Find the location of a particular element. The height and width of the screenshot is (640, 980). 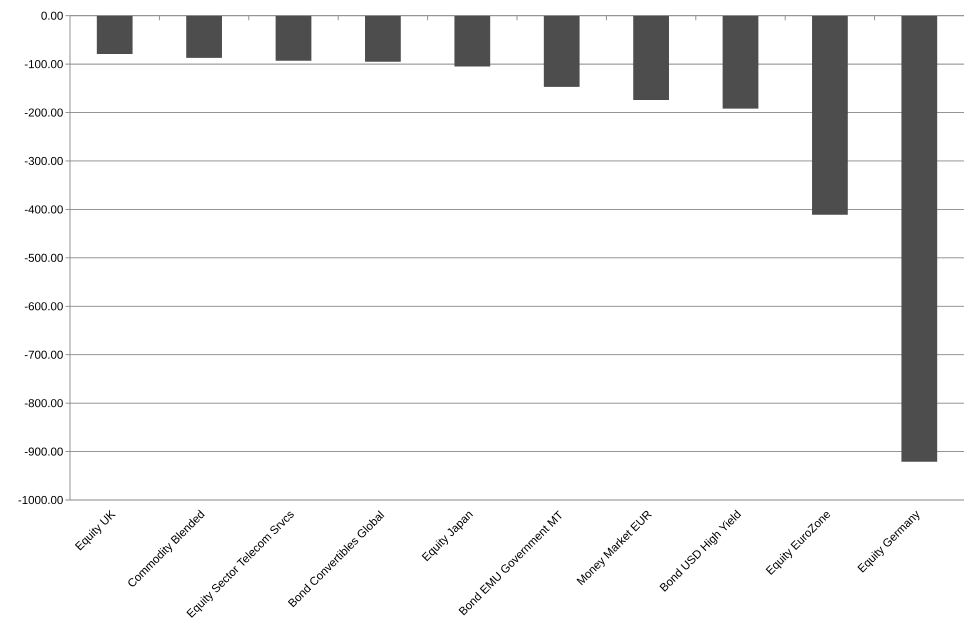

y-tick-label: -500.00 is located at coordinates (43, 258).